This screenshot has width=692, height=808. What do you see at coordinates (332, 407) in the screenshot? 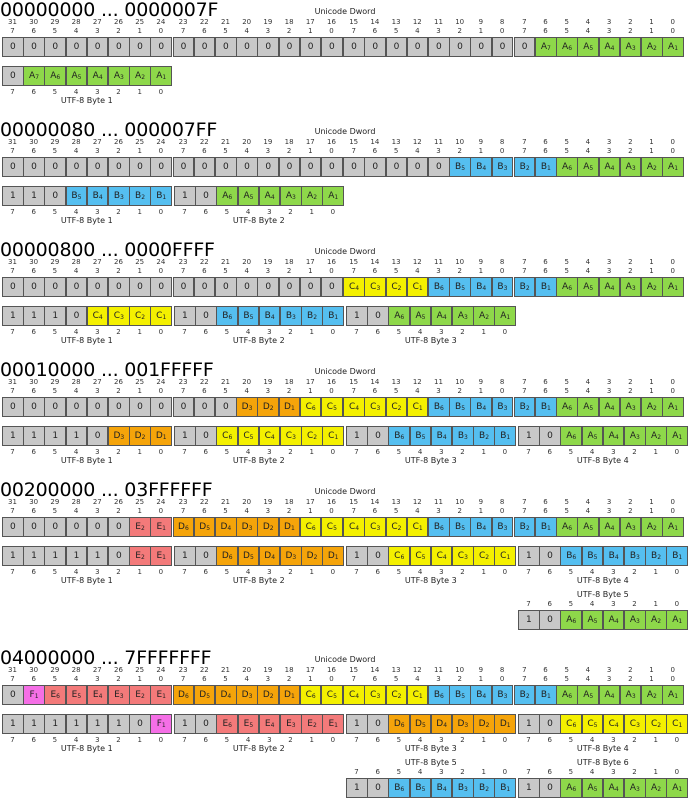
I see `dword-bit-cell: C5` at bounding box center [332, 407].